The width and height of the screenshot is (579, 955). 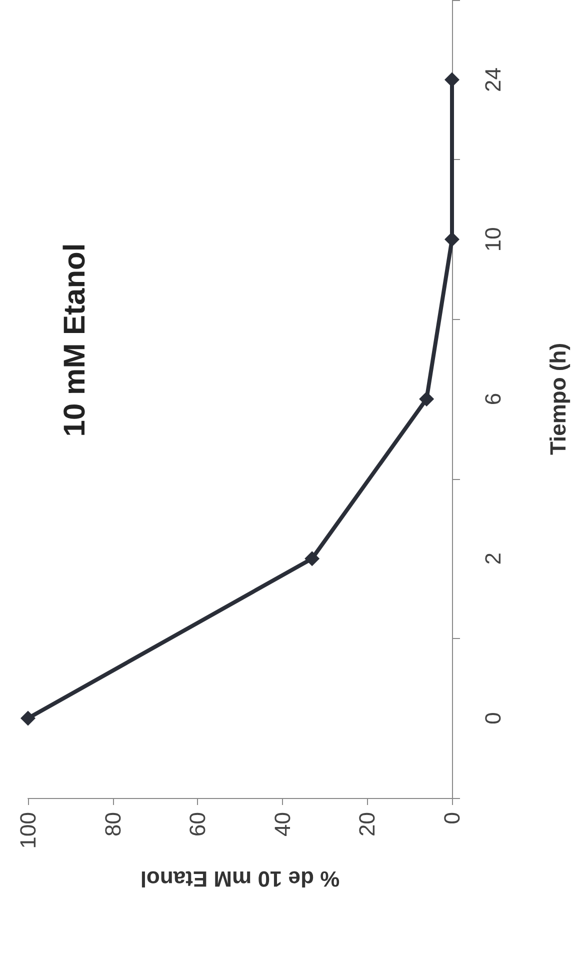 I want to click on y-axis-title: Tiempo (h), so click(x=558, y=399).